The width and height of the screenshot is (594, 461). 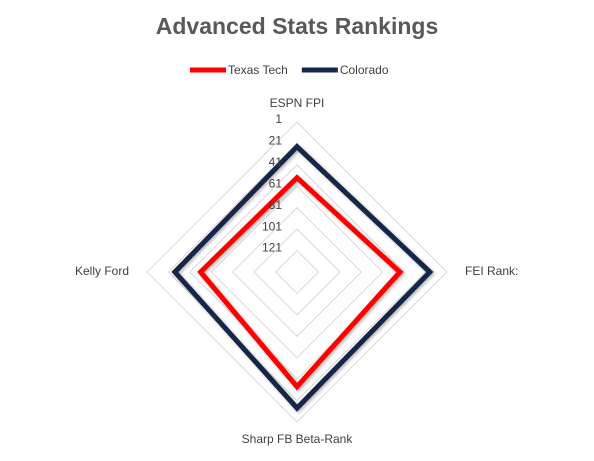 What do you see at coordinates (258, 70) in the screenshot?
I see `legend-label: Texas Tech` at bounding box center [258, 70].